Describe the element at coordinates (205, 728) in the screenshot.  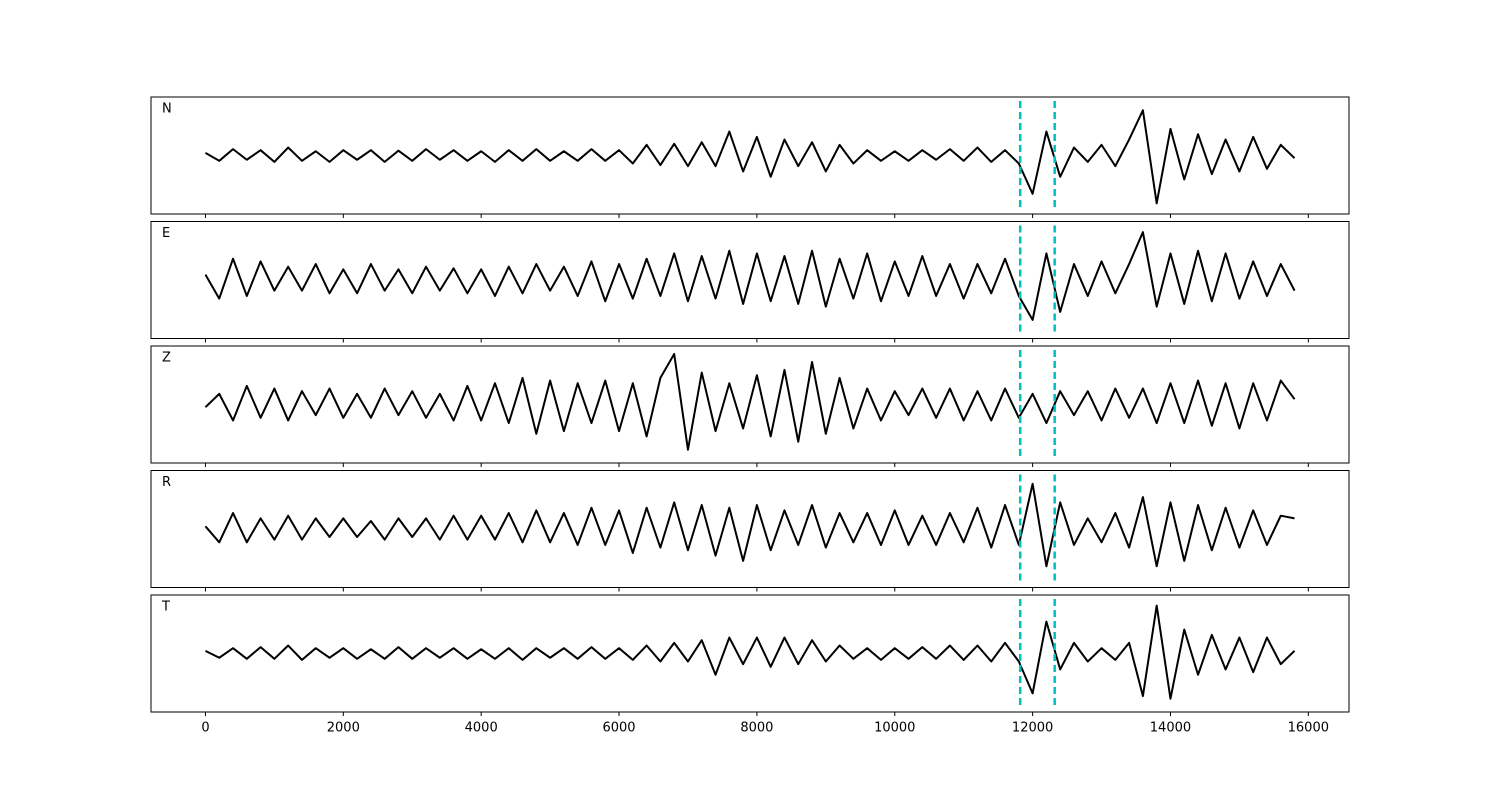
I see `x-tick-label: 0` at that location.